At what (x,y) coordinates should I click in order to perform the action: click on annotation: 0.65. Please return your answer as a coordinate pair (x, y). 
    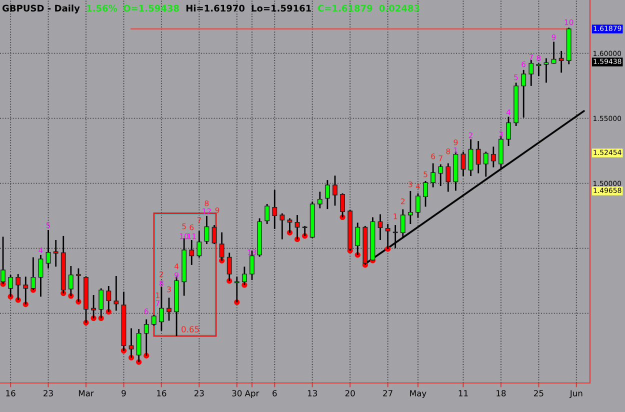
    Looking at the image, I should click on (190, 329).